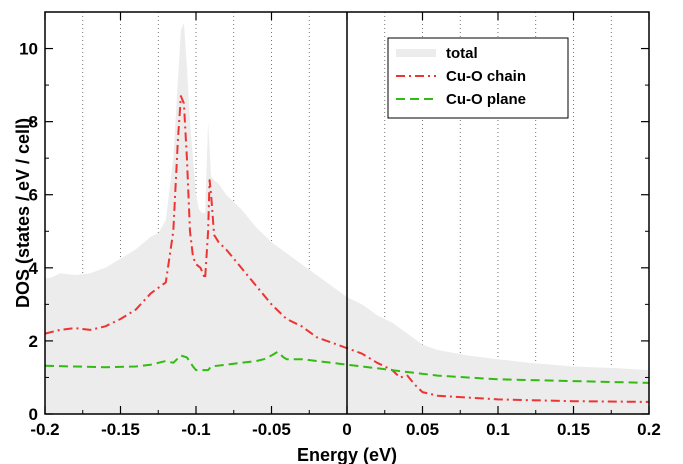 The image size is (683, 464). I want to click on legend-label-cu-o-plane: Cu-O plane, so click(486, 99).